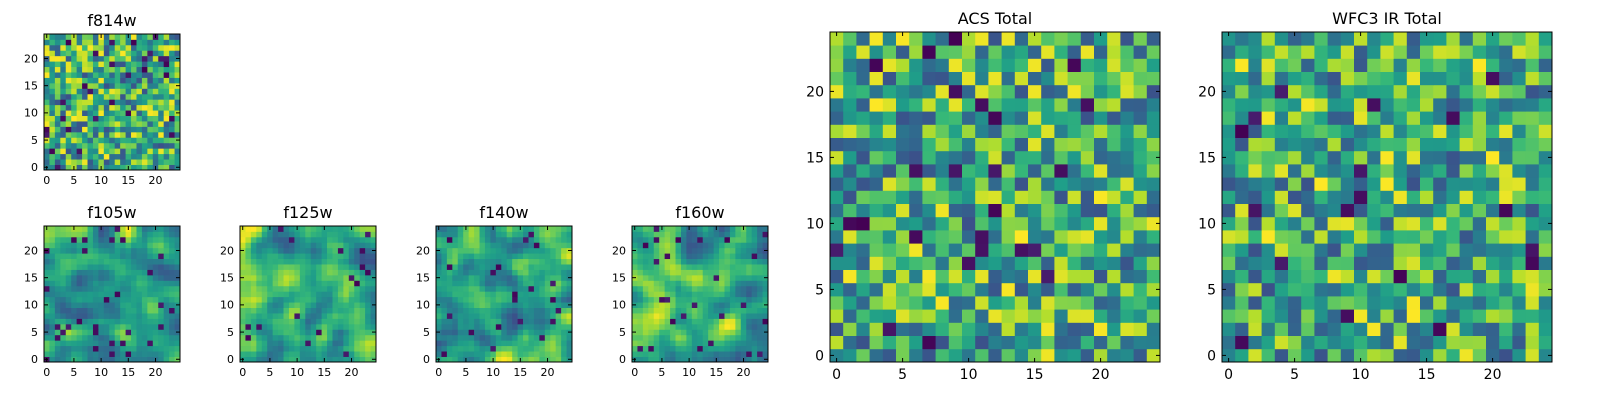 This screenshot has width=1600, height=400. Describe the element at coordinates (128, 372) in the screenshot. I see `x-tick-label: 15` at that location.